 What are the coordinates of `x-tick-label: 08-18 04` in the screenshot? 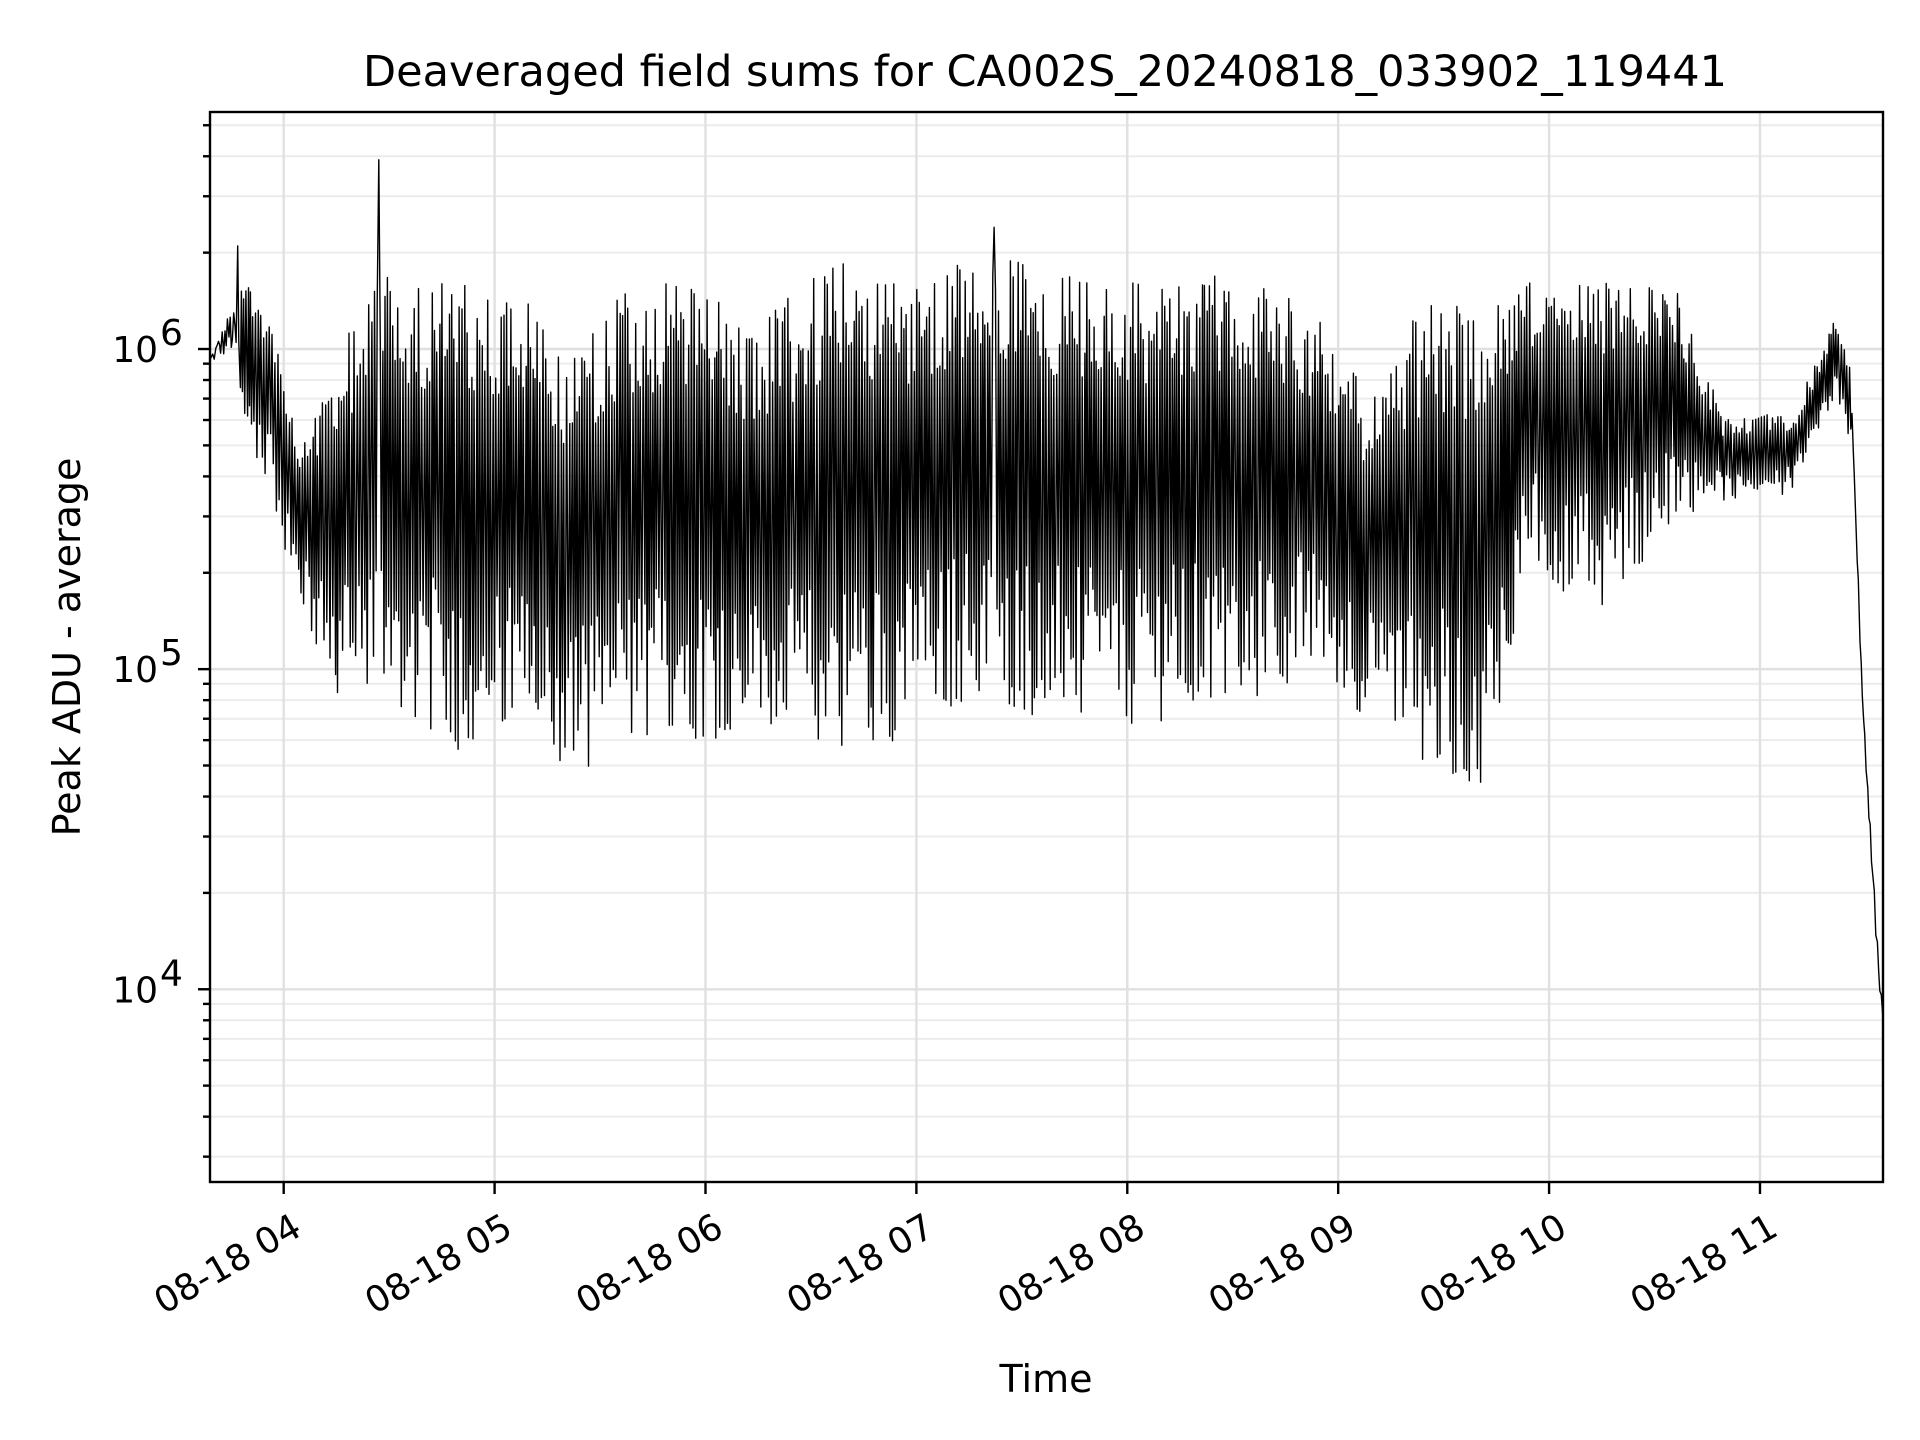 It's located at (228, 1264).